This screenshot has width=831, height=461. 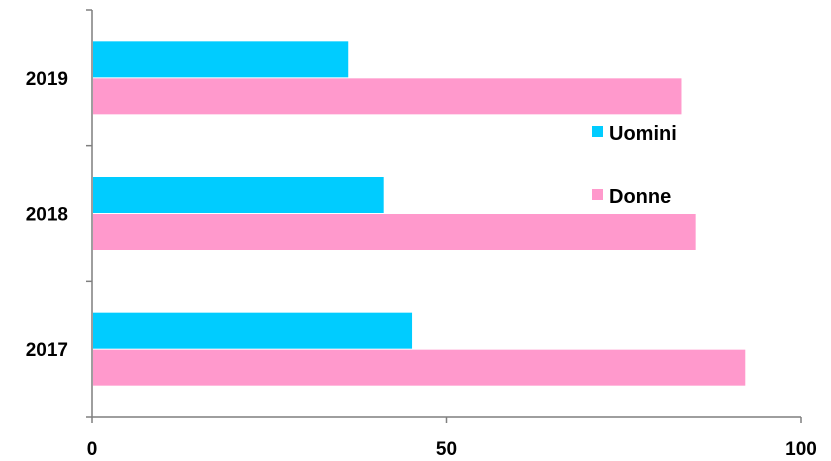 I want to click on y-tick-label-2017: 2017, so click(x=47, y=350).